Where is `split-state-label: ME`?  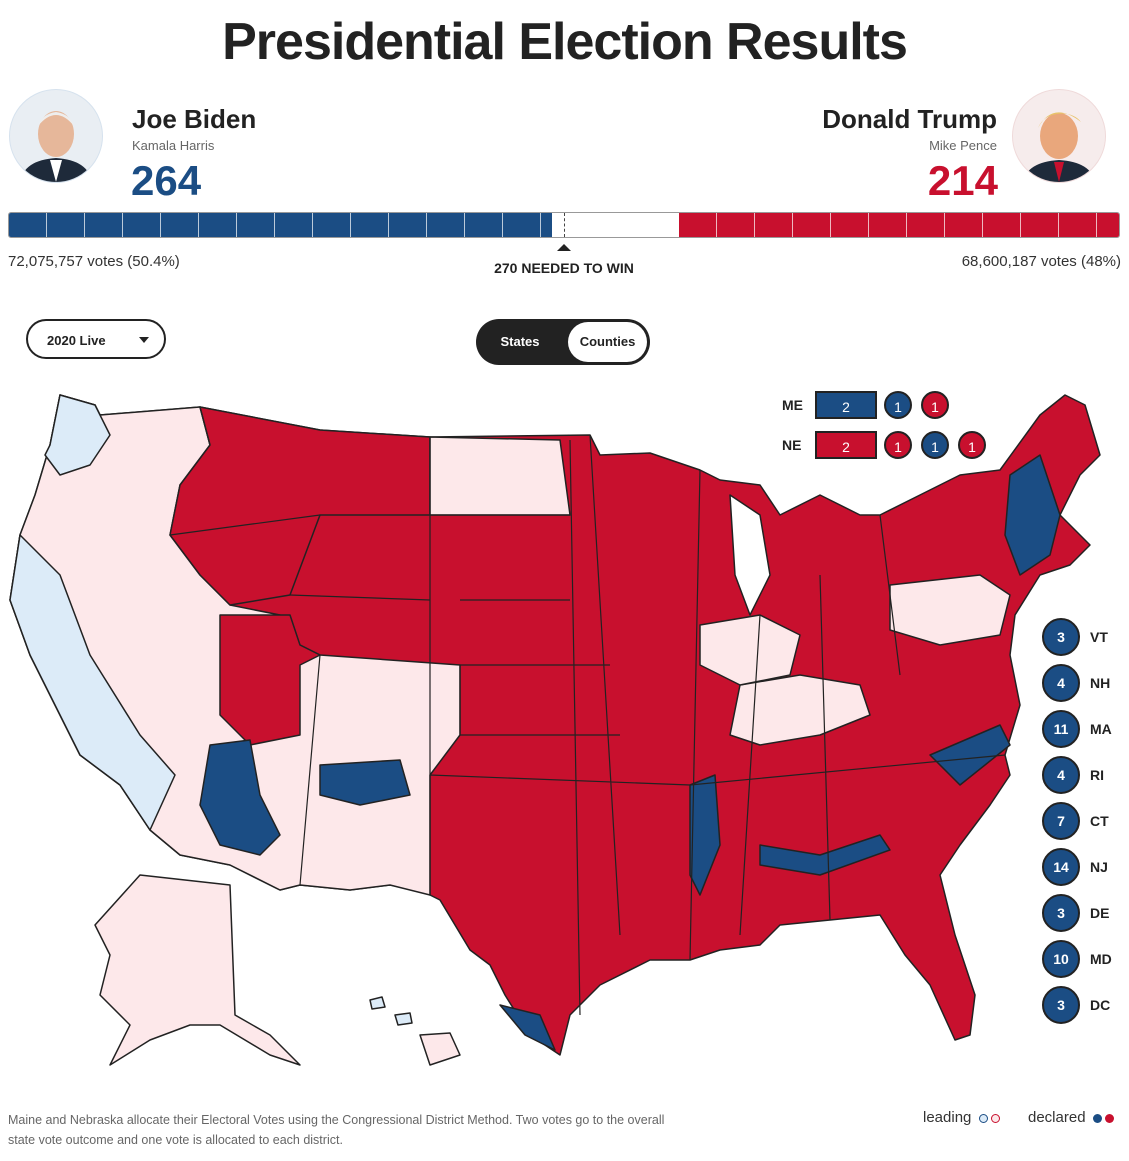
split-state-label: ME is located at coordinates (792, 405).